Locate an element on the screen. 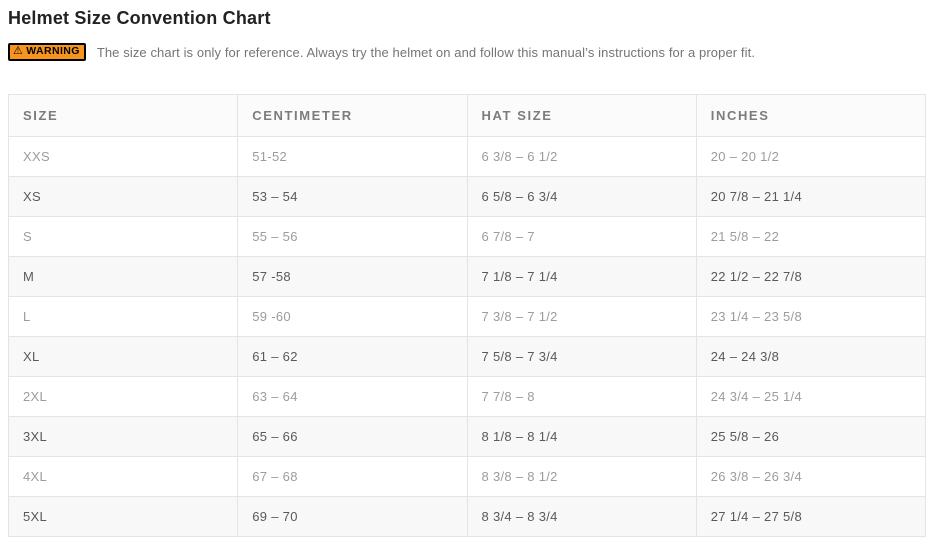 The width and height of the screenshot is (935, 547). cell-size: 5XL is located at coordinates (123, 516).